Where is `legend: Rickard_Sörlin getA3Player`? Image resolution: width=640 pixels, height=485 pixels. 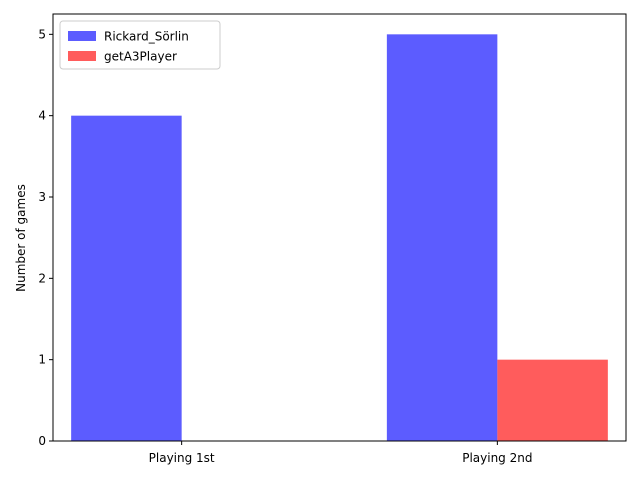 legend: Rickard_Sörlin getA3Player is located at coordinates (140, 45).